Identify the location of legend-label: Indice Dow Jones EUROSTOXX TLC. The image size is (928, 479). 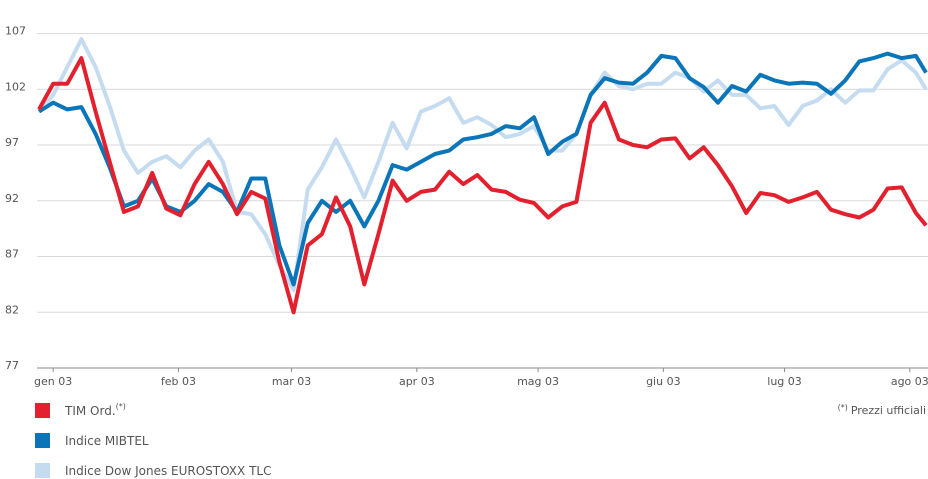
(168, 471).